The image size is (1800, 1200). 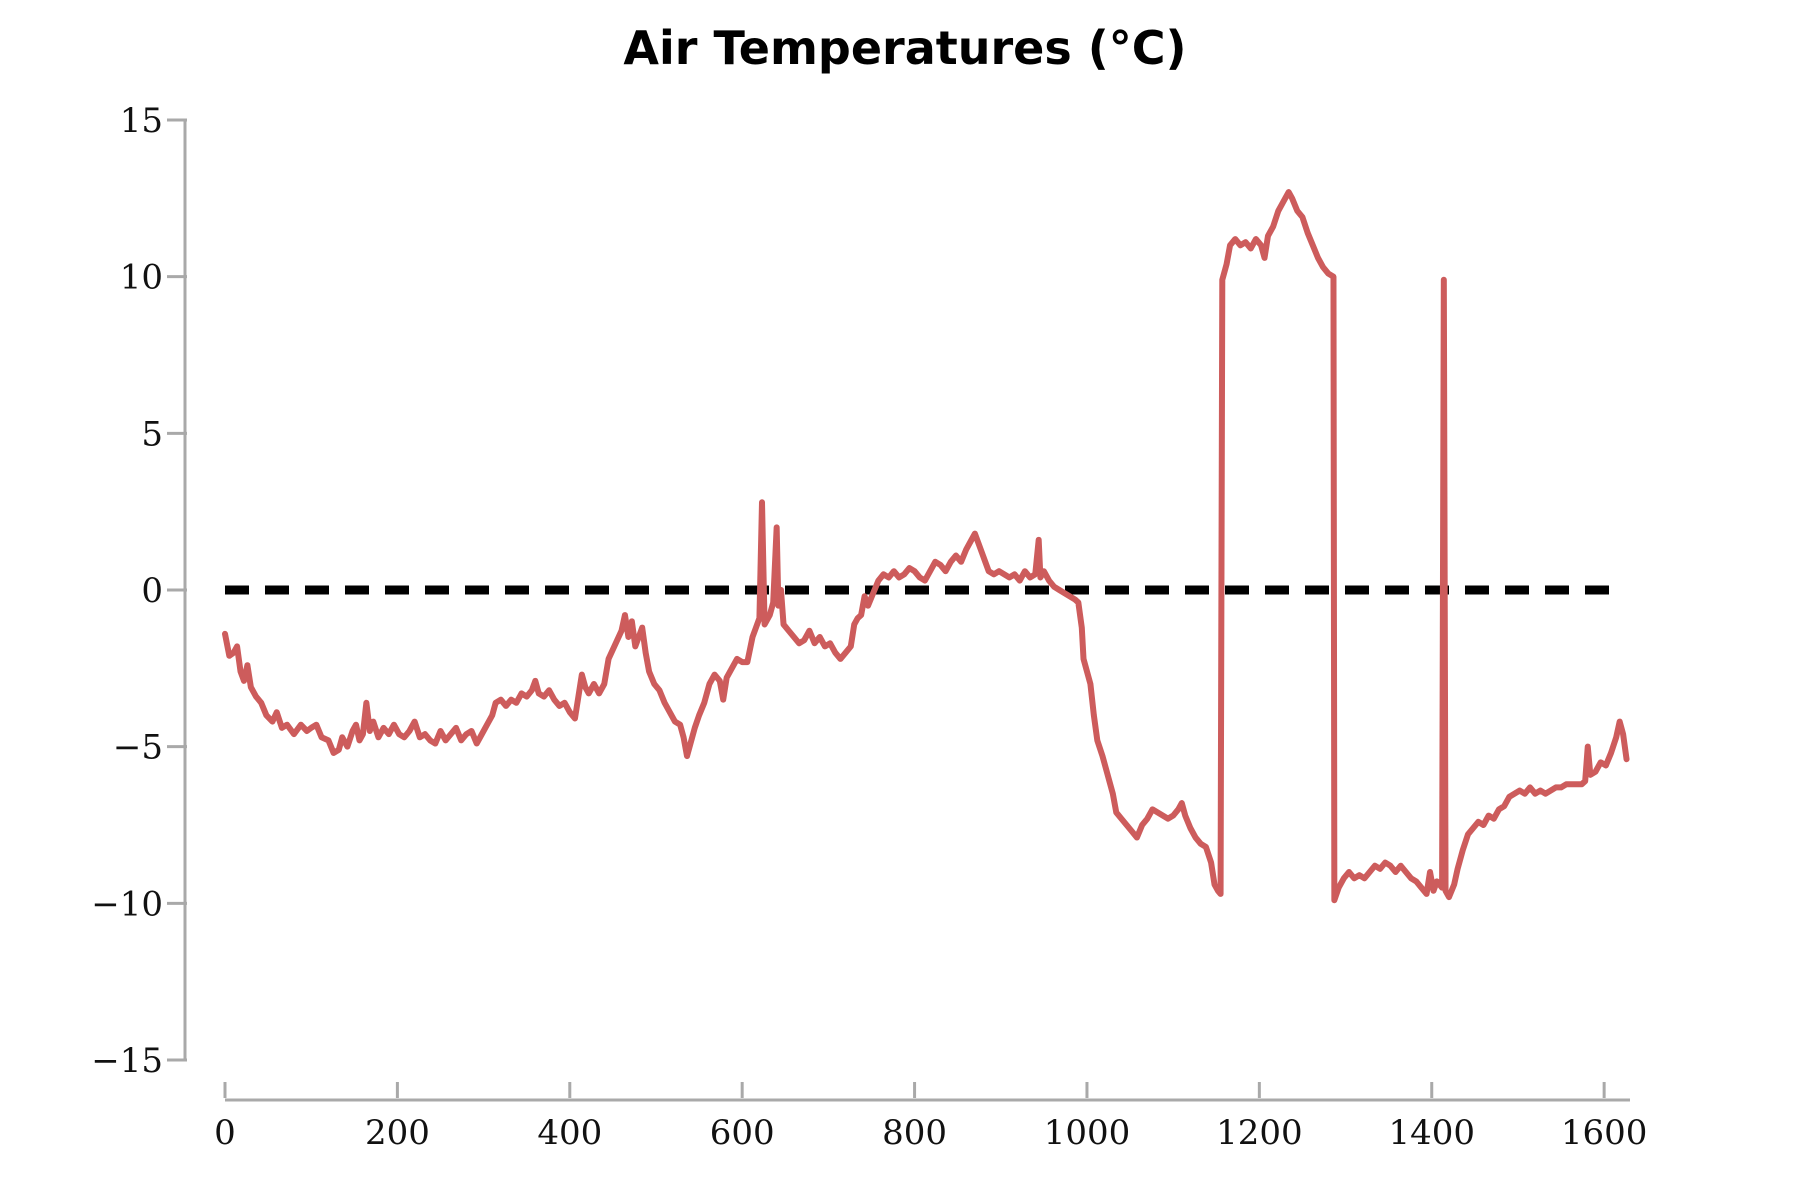 What do you see at coordinates (569, 1133) in the screenshot?
I see `x-tick-label: 400` at bounding box center [569, 1133].